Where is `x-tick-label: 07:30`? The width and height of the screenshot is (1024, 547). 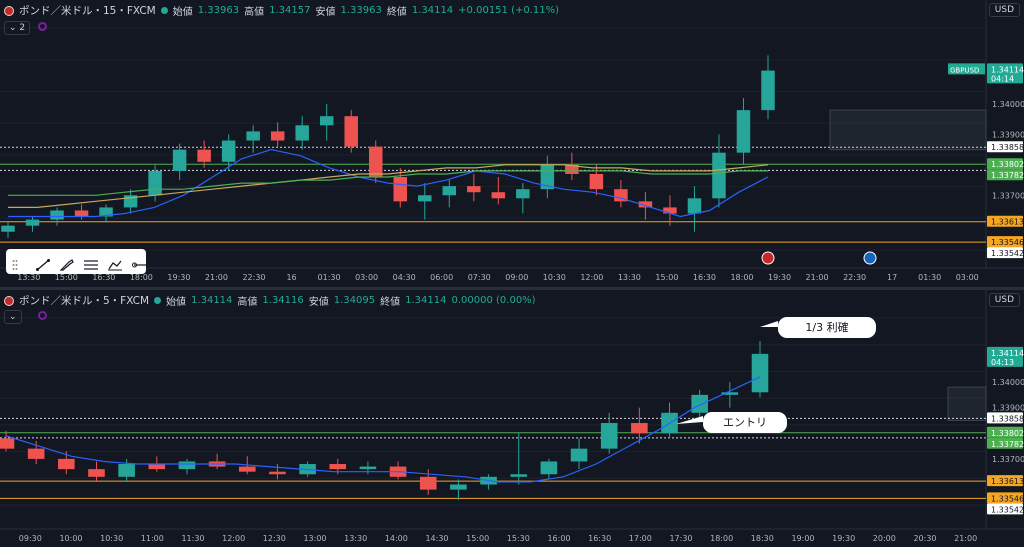 x-tick-label: 07:30 is located at coordinates (479, 277).